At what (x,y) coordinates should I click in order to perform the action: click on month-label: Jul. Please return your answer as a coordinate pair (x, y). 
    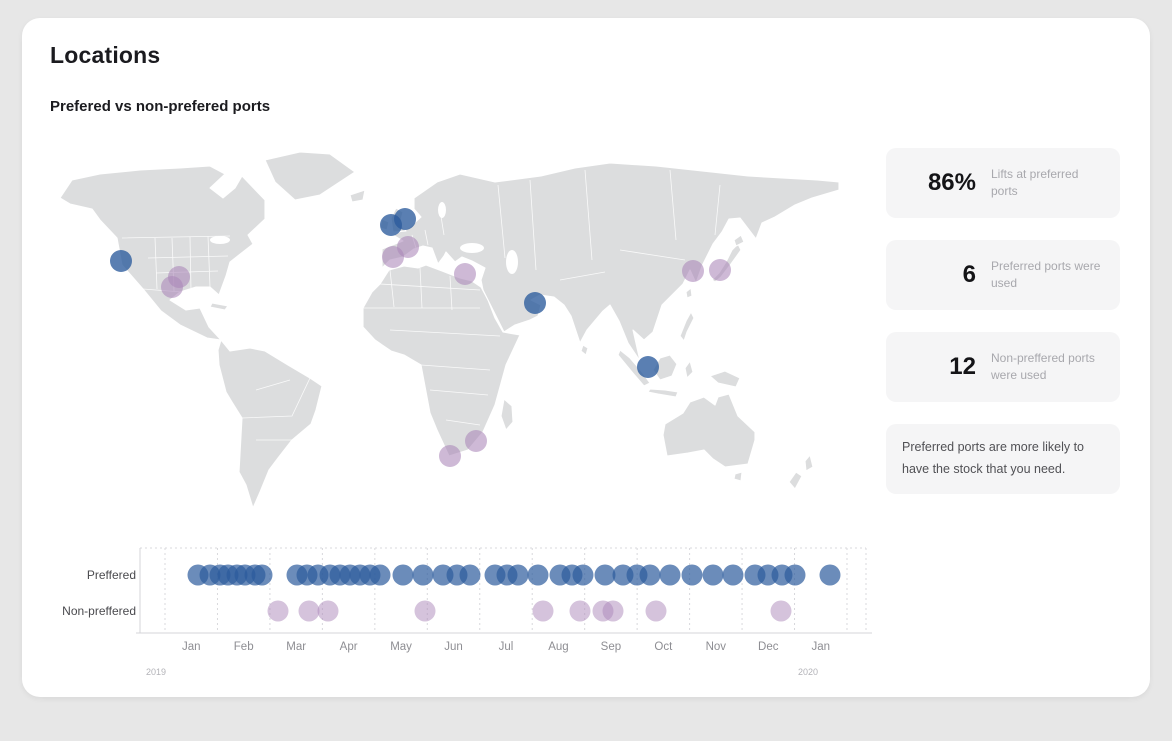
    Looking at the image, I should click on (506, 647).